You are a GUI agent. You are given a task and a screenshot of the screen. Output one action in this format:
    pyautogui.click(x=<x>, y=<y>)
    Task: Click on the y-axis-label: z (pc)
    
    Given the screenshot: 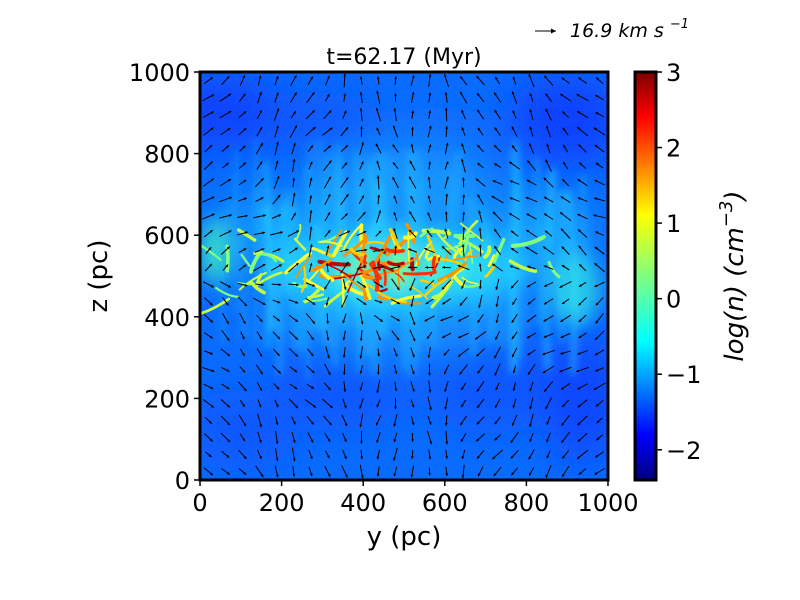 What is the action you would take?
    pyautogui.click(x=99, y=276)
    